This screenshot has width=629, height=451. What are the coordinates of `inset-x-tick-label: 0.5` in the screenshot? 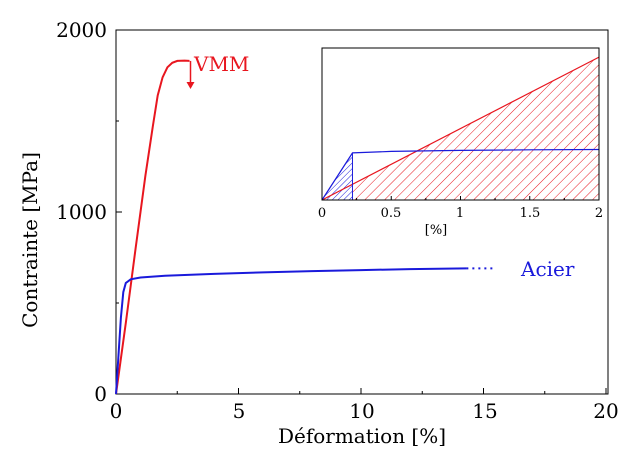 It's located at (391, 213).